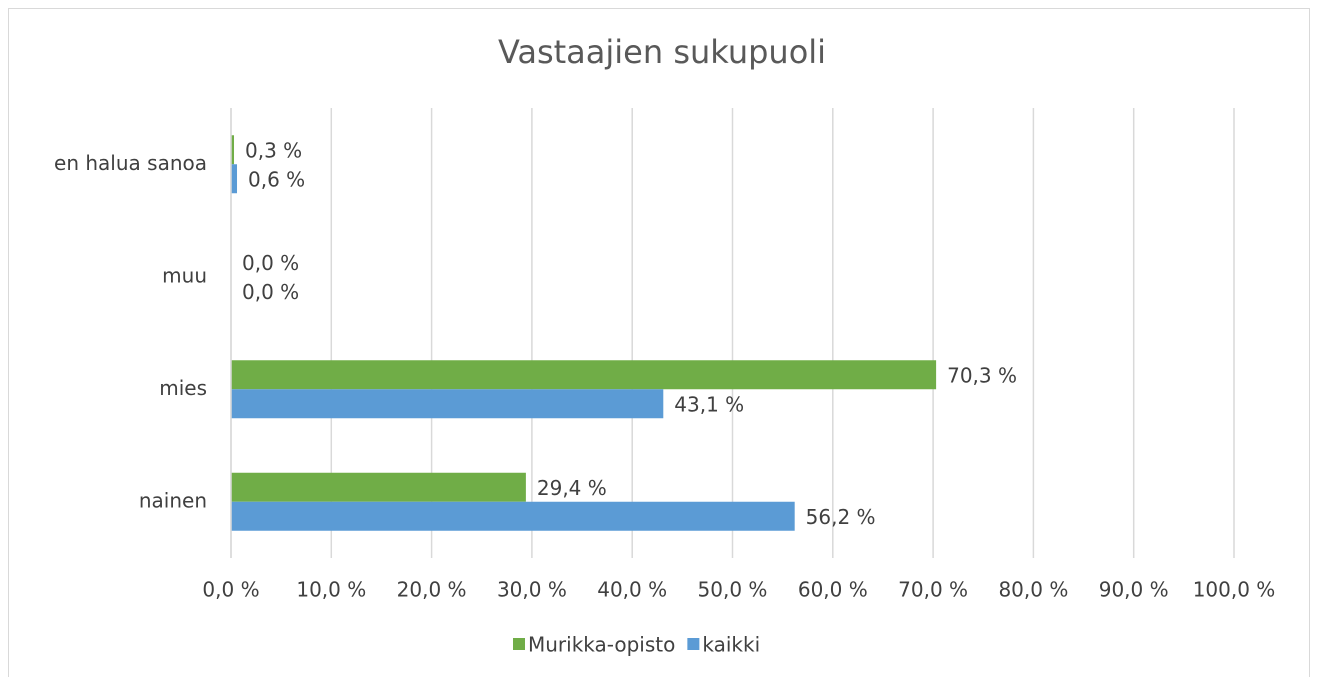 This screenshot has height=677, width=1318. Describe the element at coordinates (731, 645) in the screenshot. I see `legend-label: kaikki` at that location.